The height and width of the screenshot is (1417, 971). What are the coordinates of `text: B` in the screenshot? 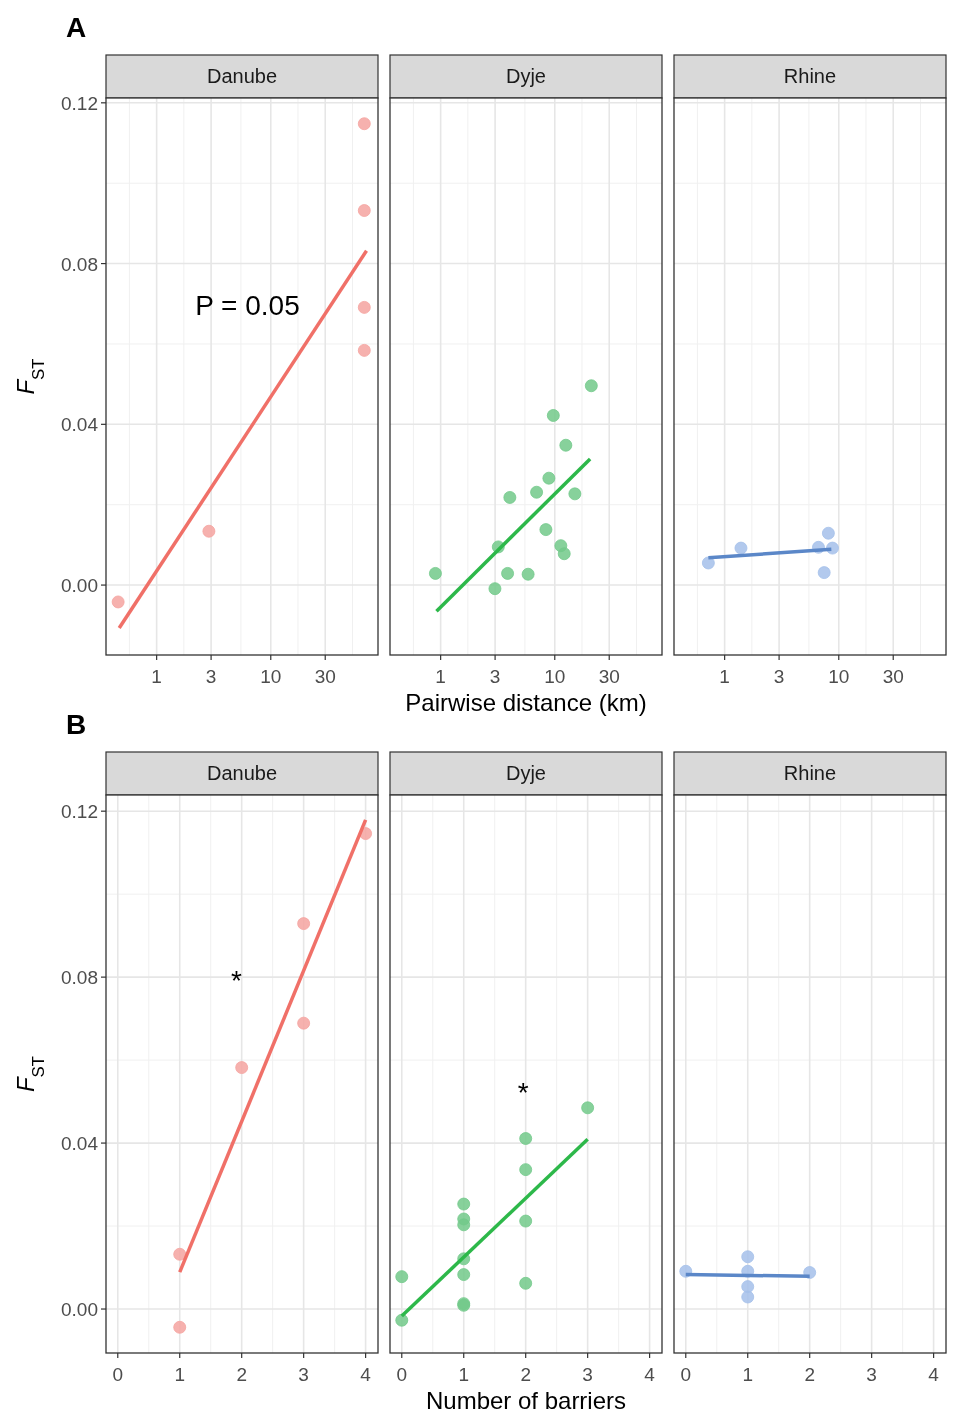 It's located at (76, 724).